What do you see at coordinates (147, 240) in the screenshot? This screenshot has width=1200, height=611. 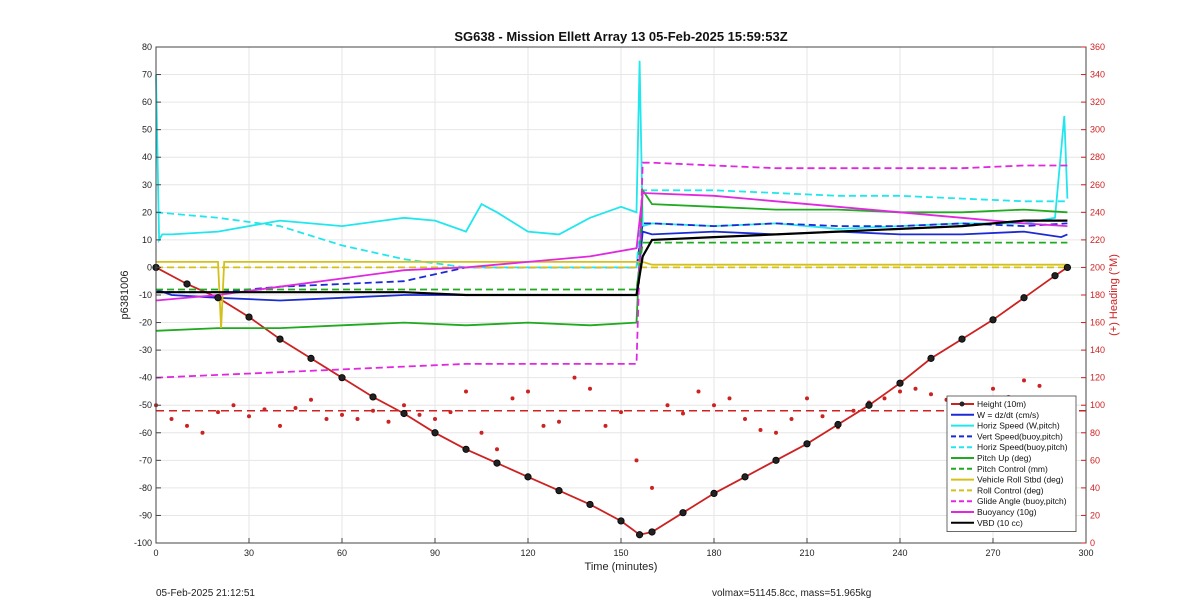 I see `y-tick-label: 10` at bounding box center [147, 240].